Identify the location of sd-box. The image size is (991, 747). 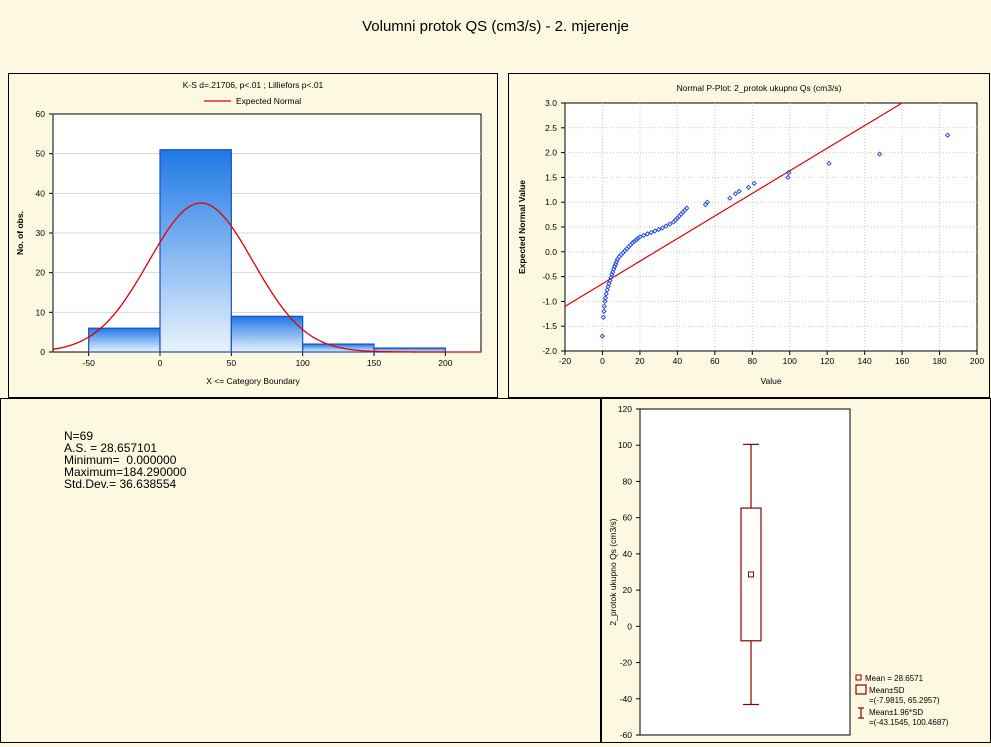
(751, 574).